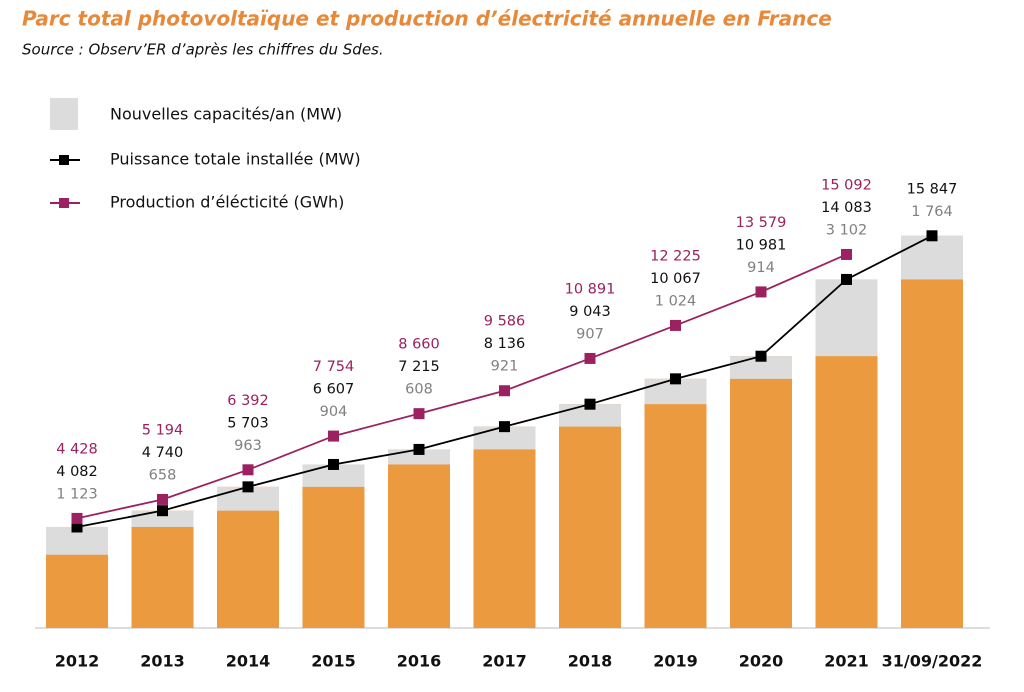 This screenshot has height=692, width=1024. Describe the element at coordinates (590, 334) in the screenshot. I see `value-label: 907` at that location.